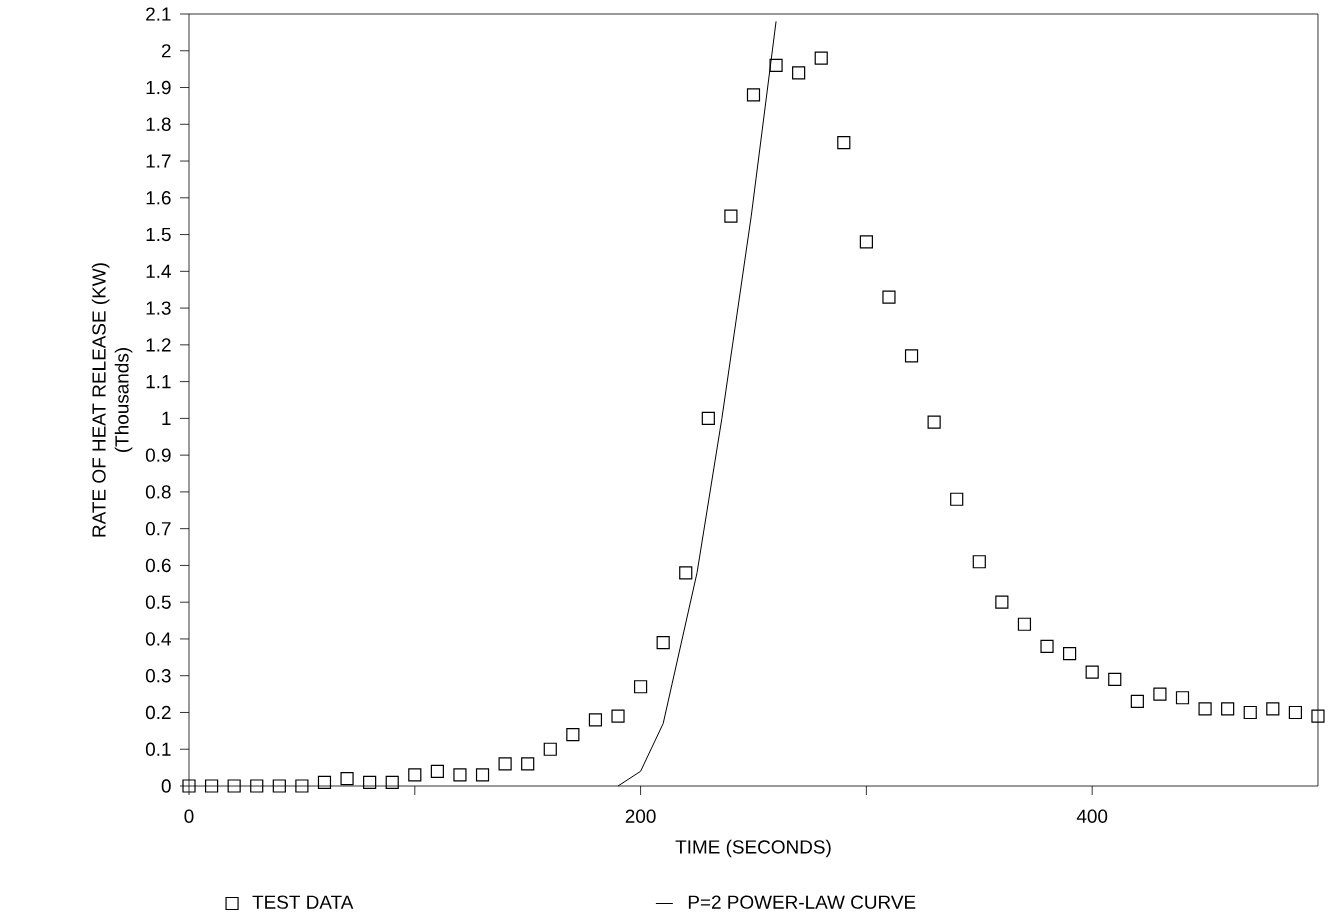  What do you see at coordinates (158, 455) in the screenshot?
I see `y-tick-label: 0.9` at bounding box center [158, 455].